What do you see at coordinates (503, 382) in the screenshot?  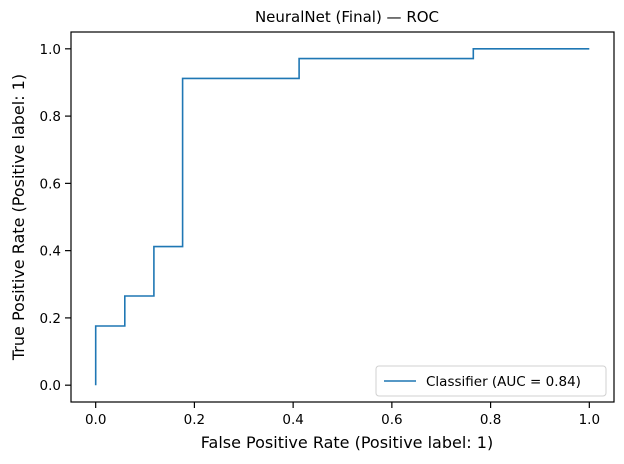 I see `legend-label: Classifier (AUC = 0.84)` at bounding box center [503, 382].